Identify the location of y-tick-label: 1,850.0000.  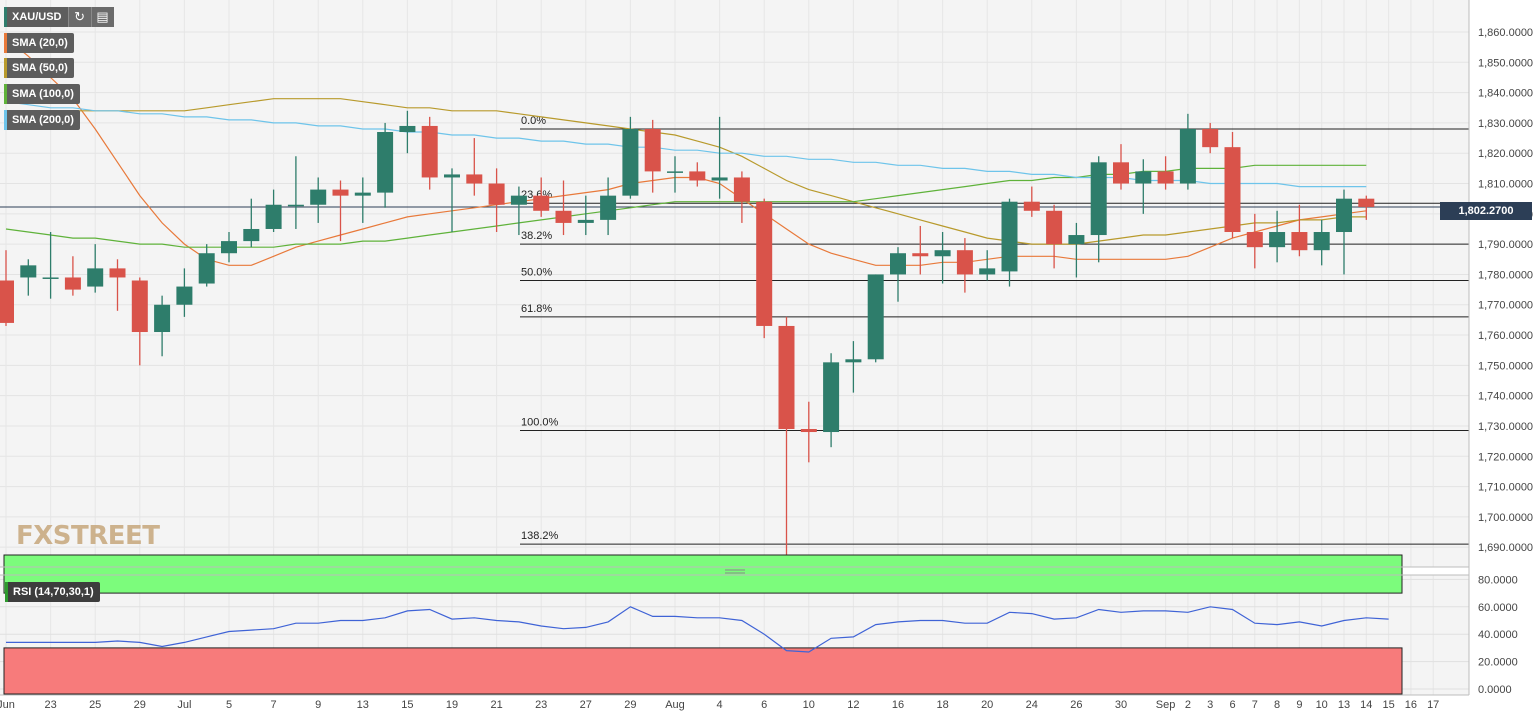
(1505, 63).